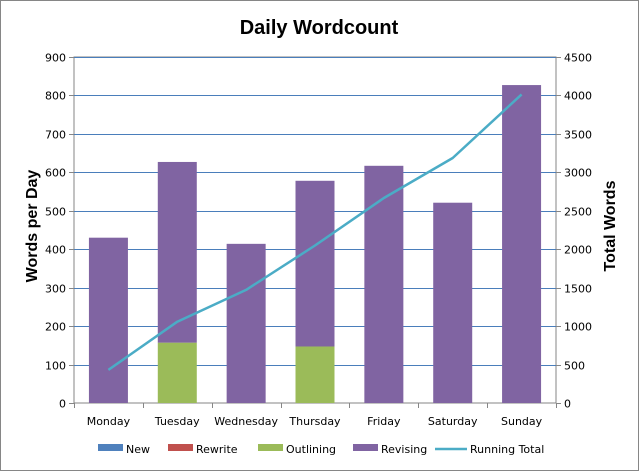  Describe the element at coordinates (177, 421) in the screenshot. I see `x-tick-label: Tuesday` at that location.